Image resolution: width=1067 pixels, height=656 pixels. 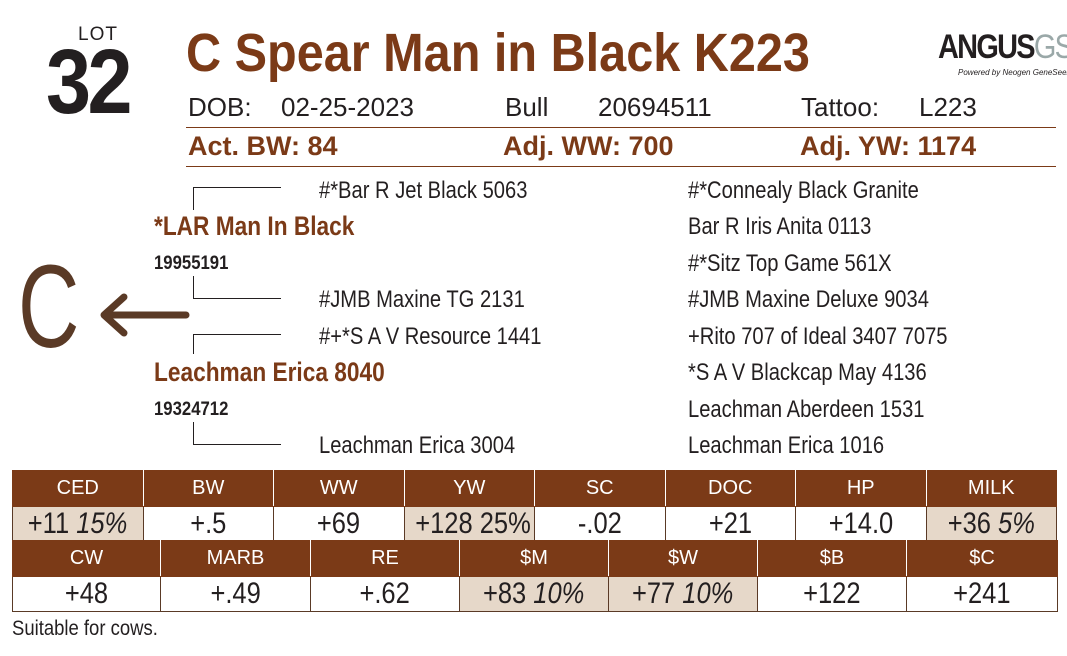 What do you see at coordinates (861, 524) in the screenshot?
I see `epd-value-hp: +14.0` at bounding box center [861, 524].